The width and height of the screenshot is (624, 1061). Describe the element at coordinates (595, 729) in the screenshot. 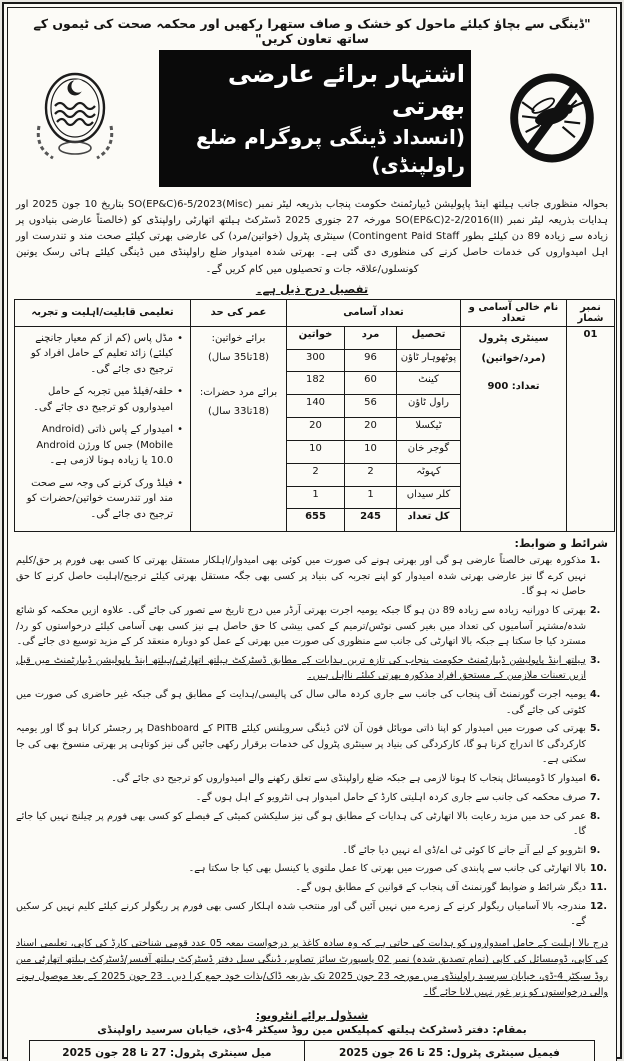

I see `term-number: 5.` at that location.